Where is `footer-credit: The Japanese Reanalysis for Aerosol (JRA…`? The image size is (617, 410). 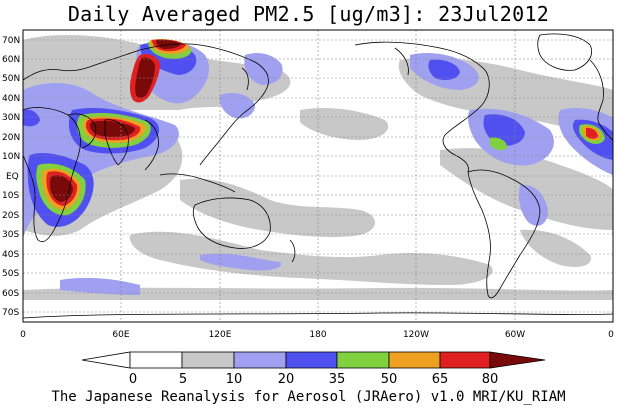
footer-credit: The Japanese Reanalysis for Aerosol (JRA… is located at coordinates (308, 397).